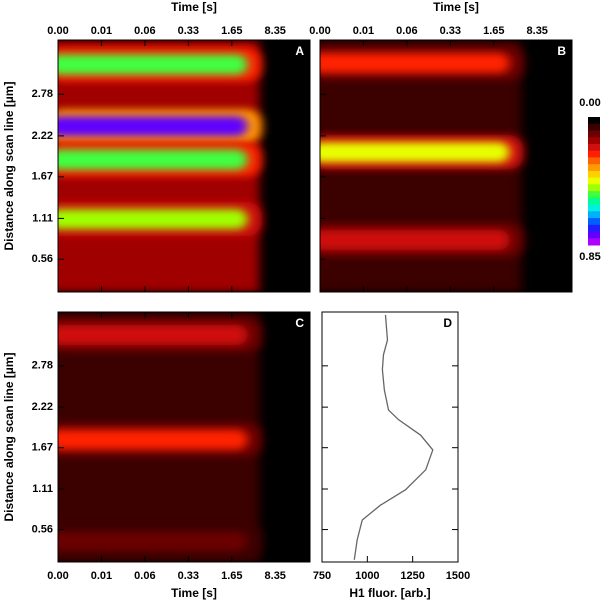  Describe the element at coordinates (589, 103) in the screenshot. I see `colorbar-label: 0.00` at that location.